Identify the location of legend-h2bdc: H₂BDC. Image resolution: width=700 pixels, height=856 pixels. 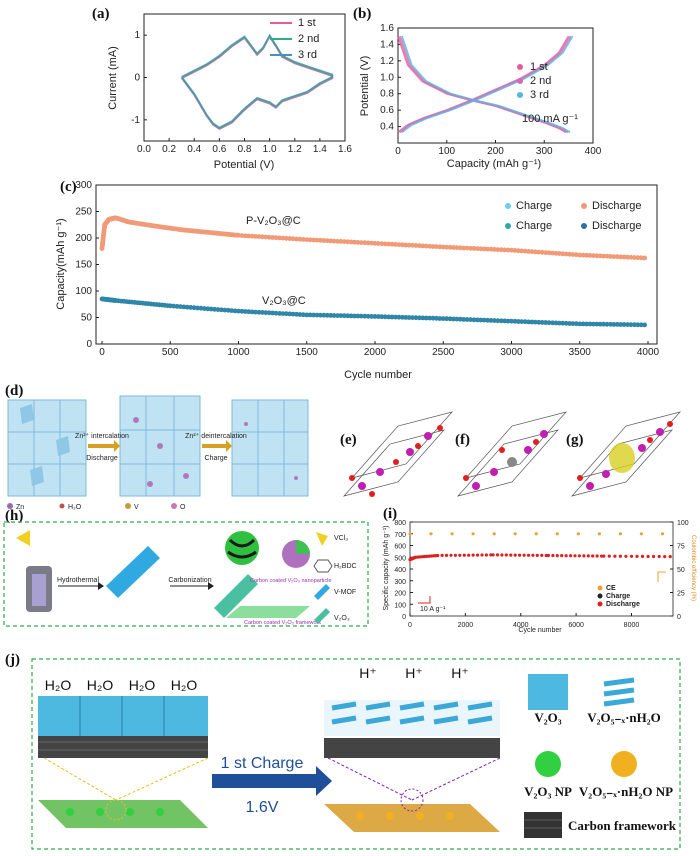
(345, 566).